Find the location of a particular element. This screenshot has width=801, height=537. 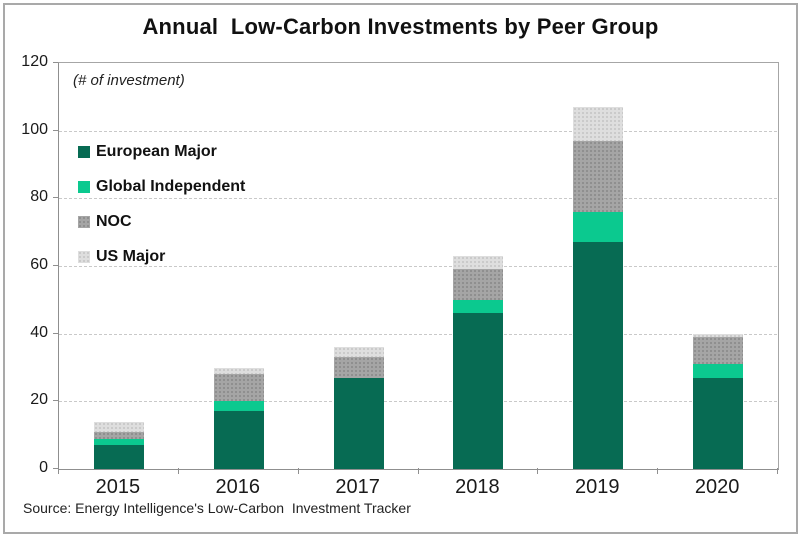

legend-item: European Major is located at coordinates (161, 151).